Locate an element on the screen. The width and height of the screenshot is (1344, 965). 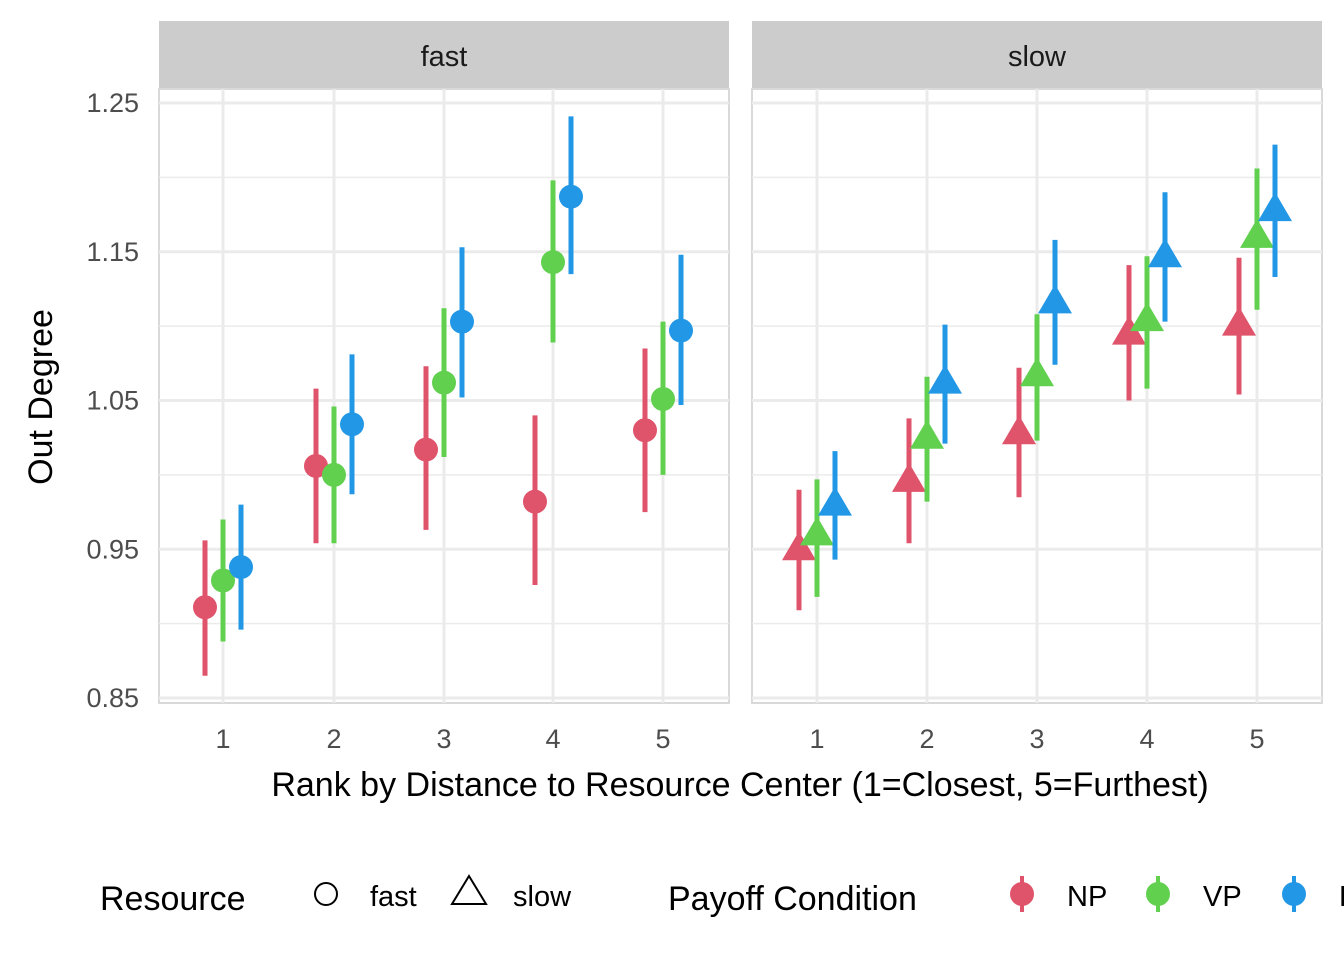
legend-label-P: P is located at coordinates (1341, 897).